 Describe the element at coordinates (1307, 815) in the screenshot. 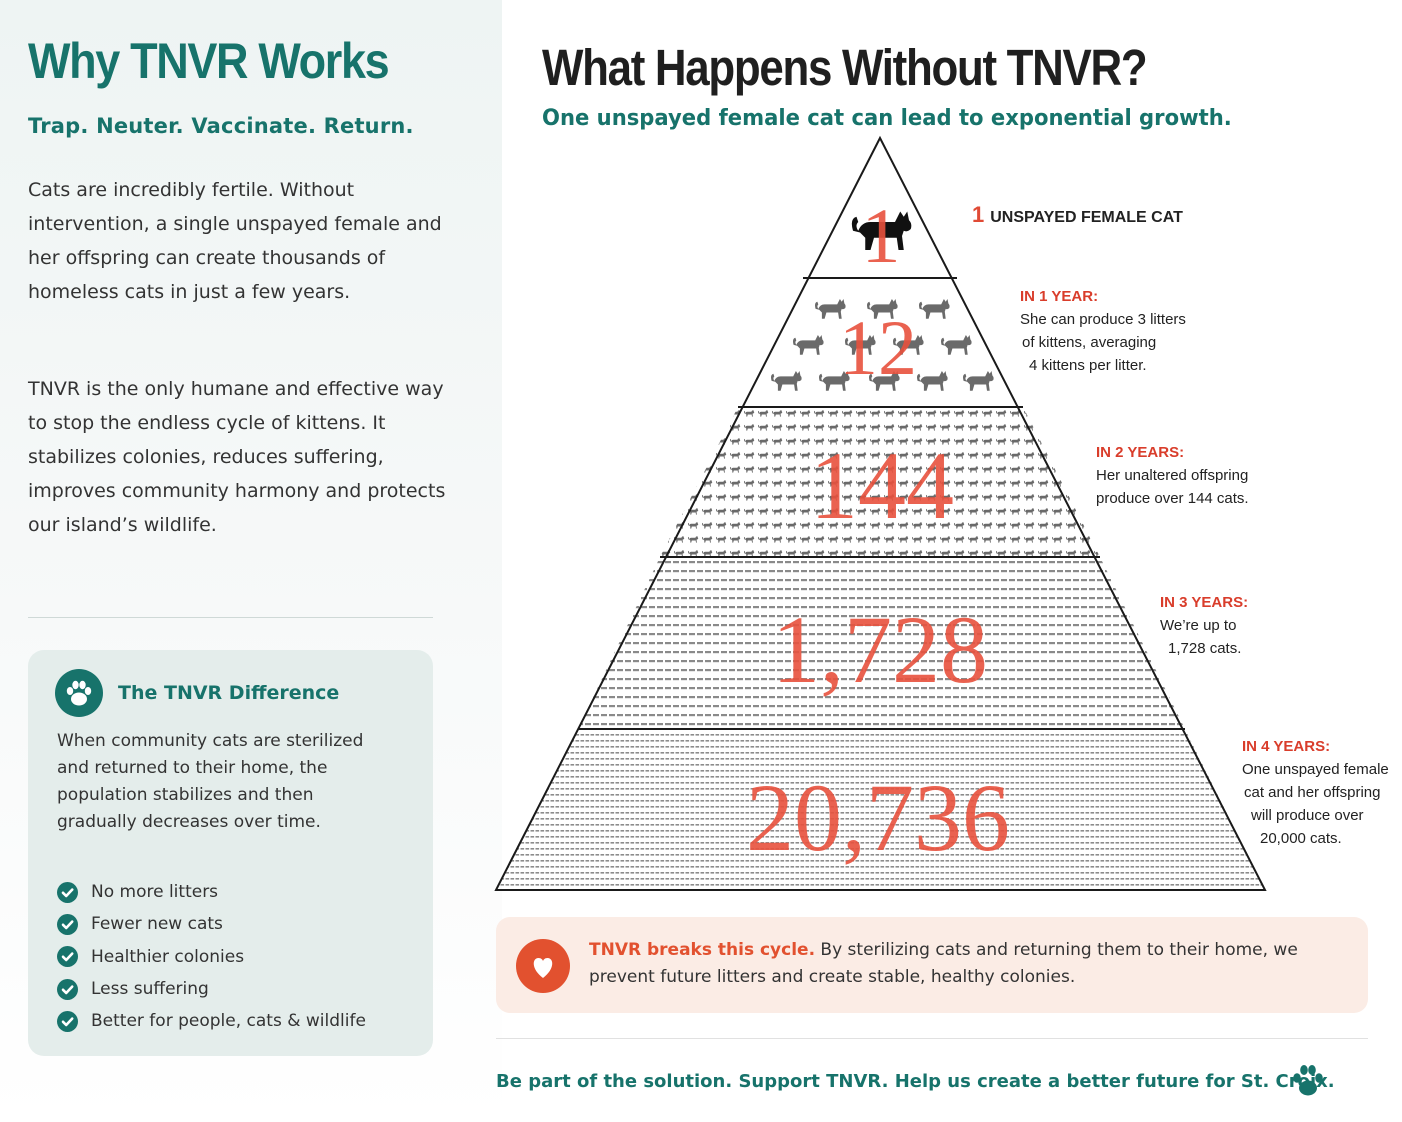

I see `tier-4-line: will produce over` at that location.